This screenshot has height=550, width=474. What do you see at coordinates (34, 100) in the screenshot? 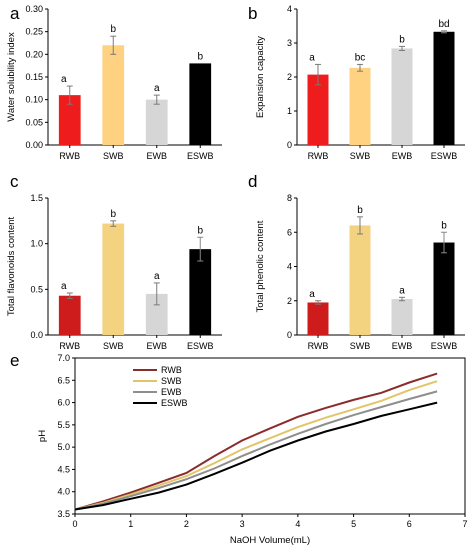
I see `y-tick-label: 0.10` at bounding box center [34, 100].